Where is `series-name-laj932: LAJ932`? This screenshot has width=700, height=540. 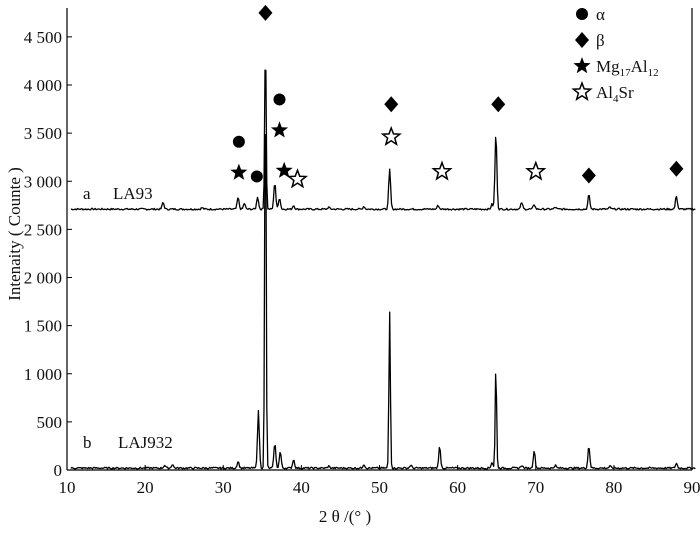
series-name-laj932: LAJ932 is located at coordinates (145, 442).